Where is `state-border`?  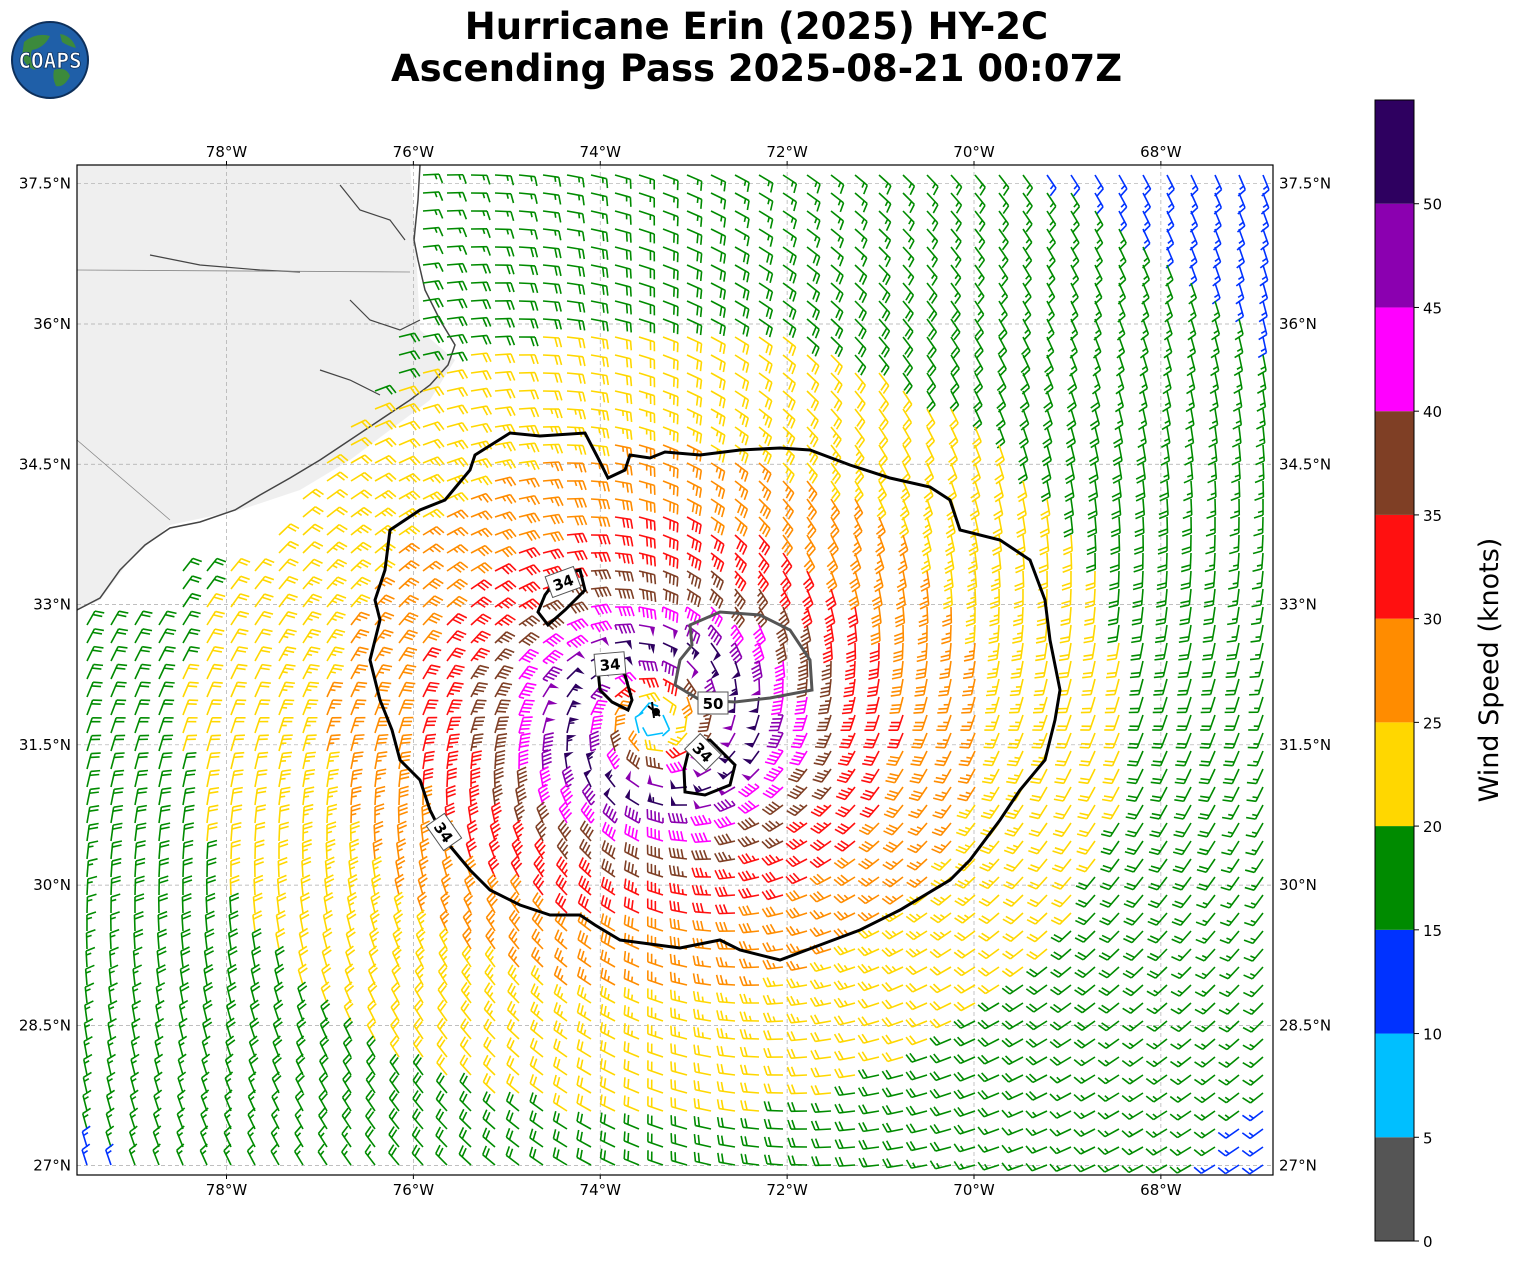 state-border is located at coordinates (244, 395).